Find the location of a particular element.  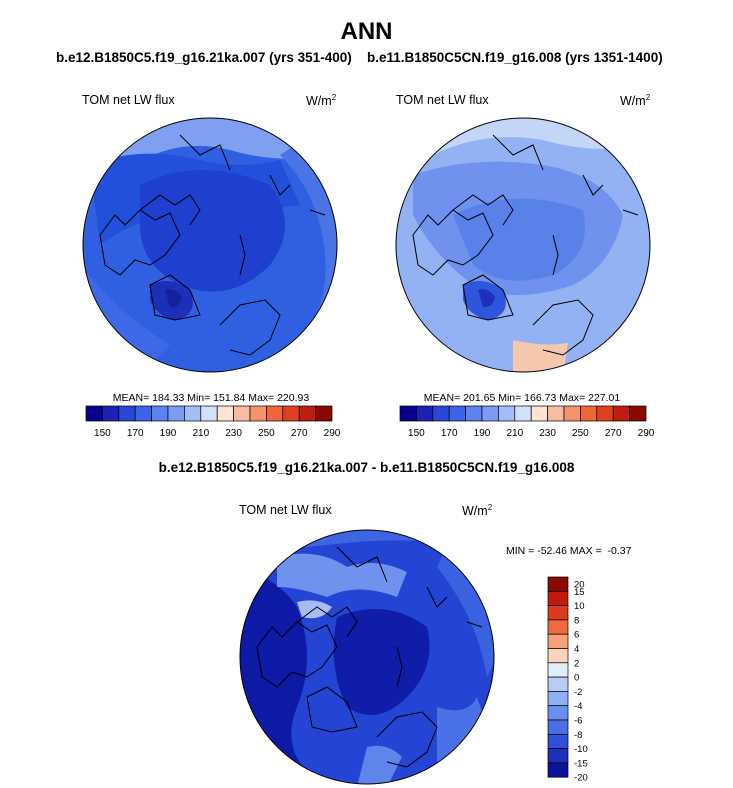

left-colorbar-tick-label: 230 is located at coordinates (233, 433).